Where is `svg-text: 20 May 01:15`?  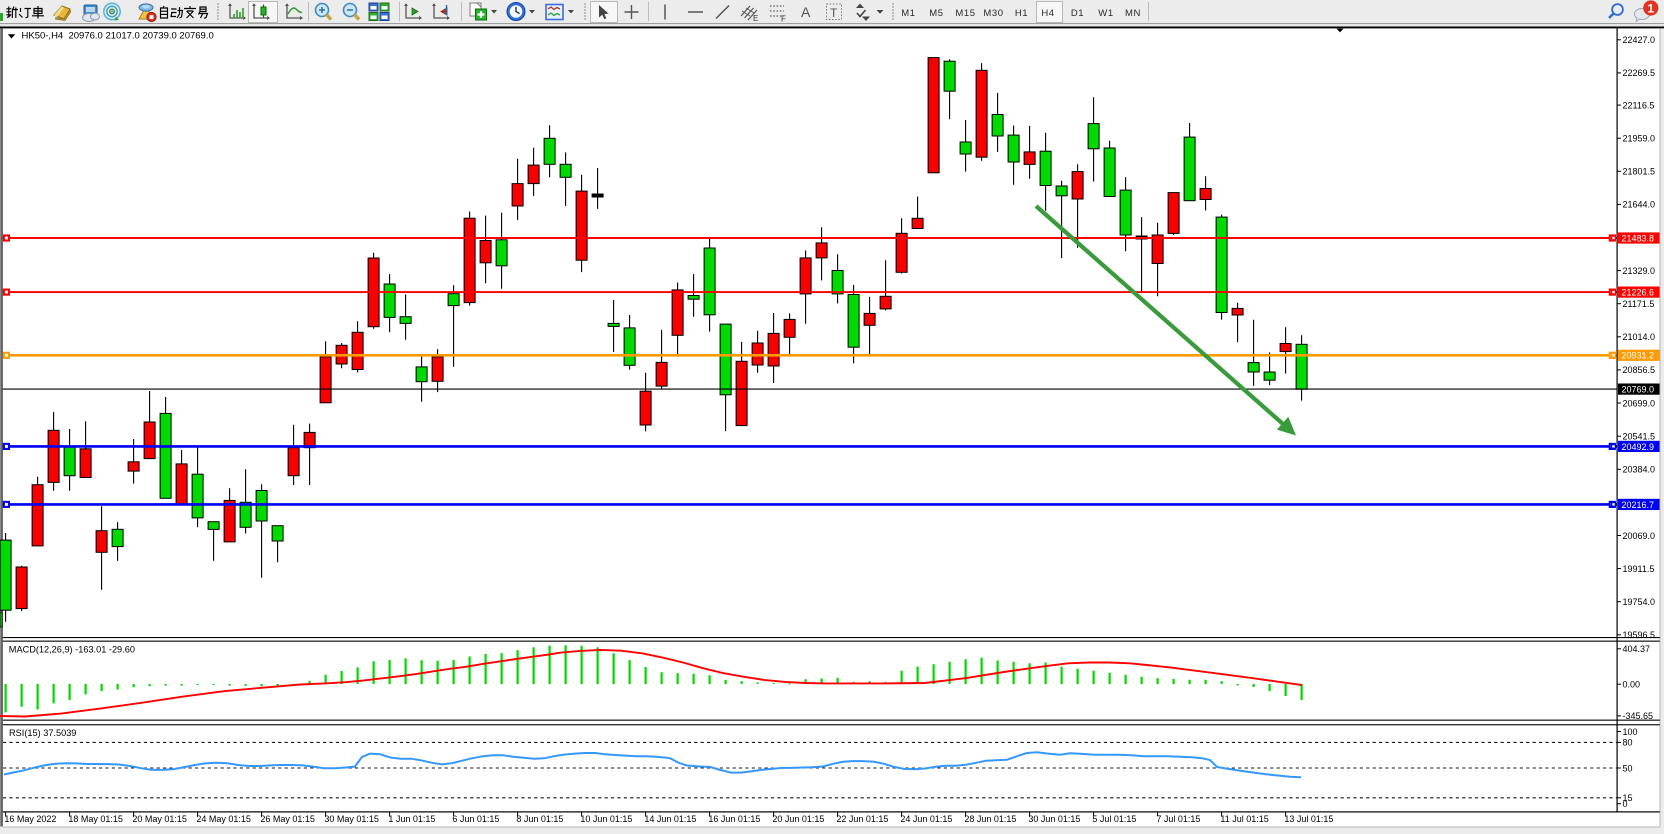 svg-text: 20 May 01:15 is located at coordinates (159, 819).